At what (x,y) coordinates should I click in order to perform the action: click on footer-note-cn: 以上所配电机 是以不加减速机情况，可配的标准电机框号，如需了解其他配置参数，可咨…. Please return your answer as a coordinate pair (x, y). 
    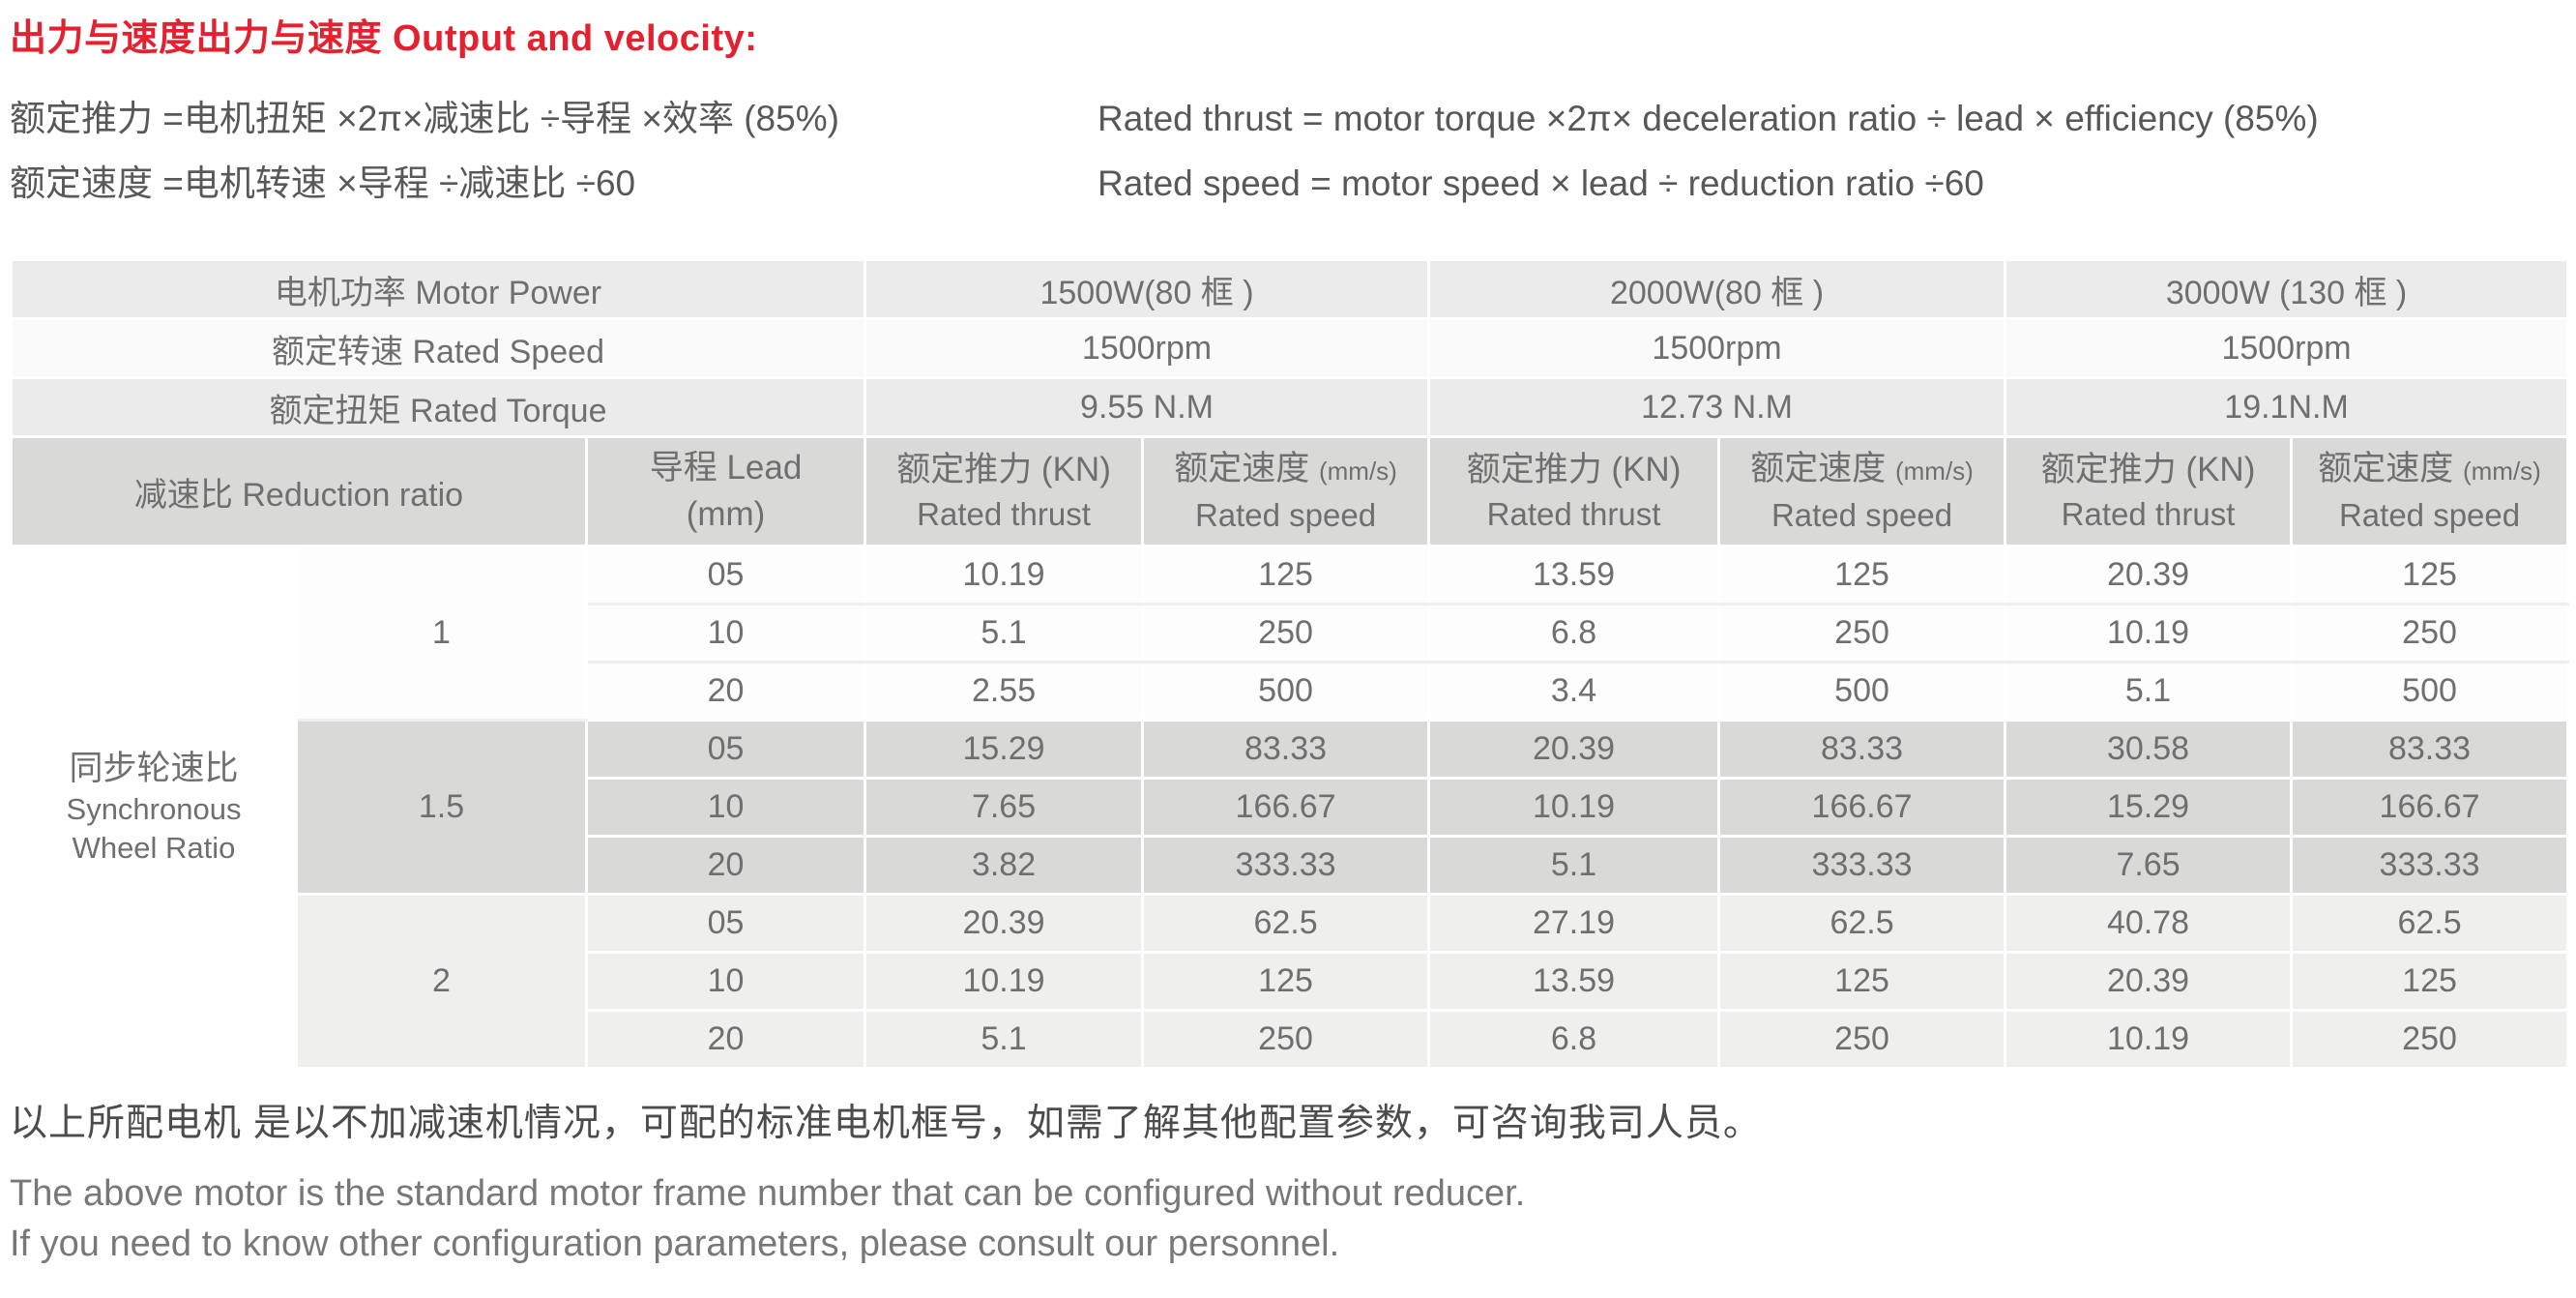
    Looking at the image, I should click on (886, 1123).